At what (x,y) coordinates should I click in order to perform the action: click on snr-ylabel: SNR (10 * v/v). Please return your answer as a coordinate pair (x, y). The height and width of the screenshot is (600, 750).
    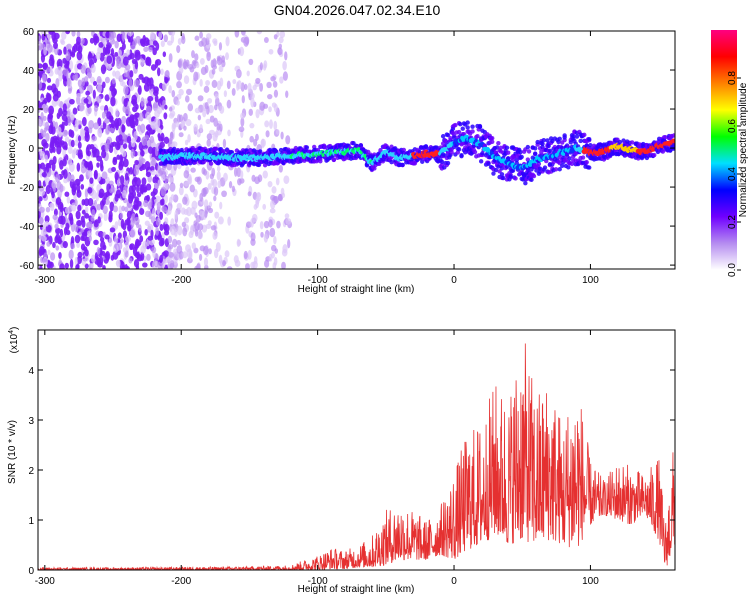
    Looking at the image, I should click on (12, 452).